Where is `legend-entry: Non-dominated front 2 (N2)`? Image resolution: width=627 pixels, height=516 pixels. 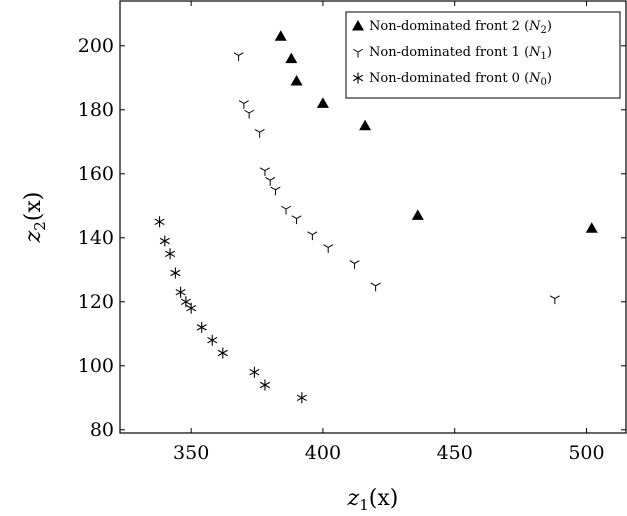
legend-entry: Non-dominated front 2 (N2) is located at coordinates (452, 27).